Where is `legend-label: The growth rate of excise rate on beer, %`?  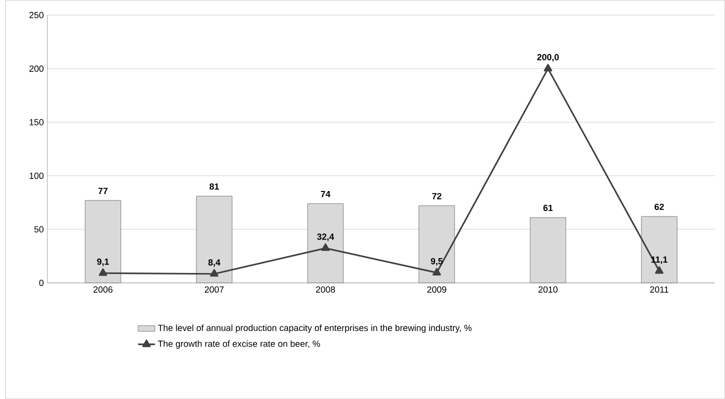
legend-label: The growth rate of excise rate on beer, % is located at coordinates (239, 344).